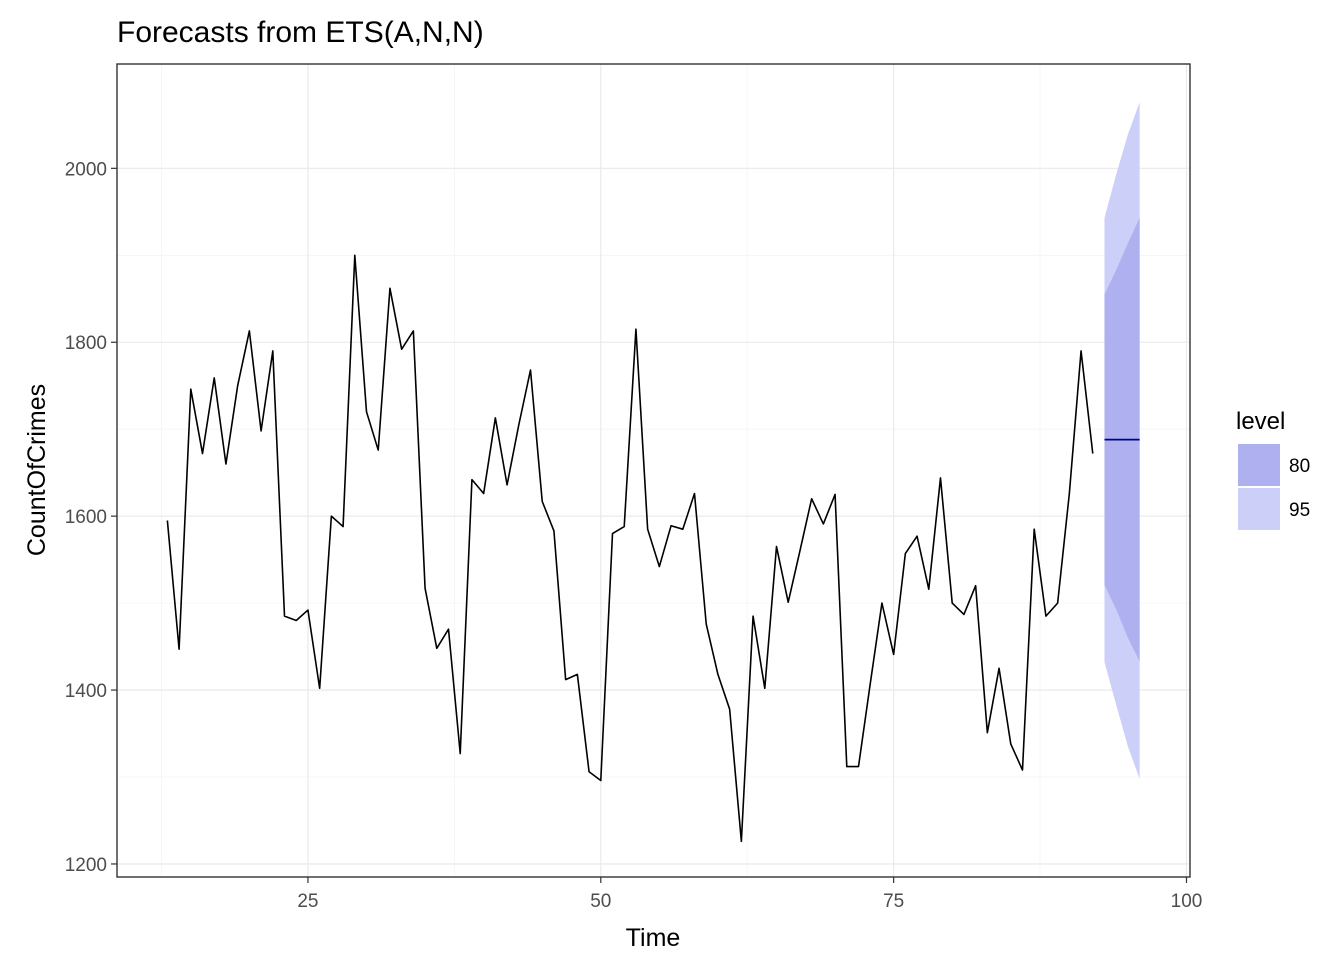  I want to click on y-axis-title: CountOfCrimes, so click(37, 470).